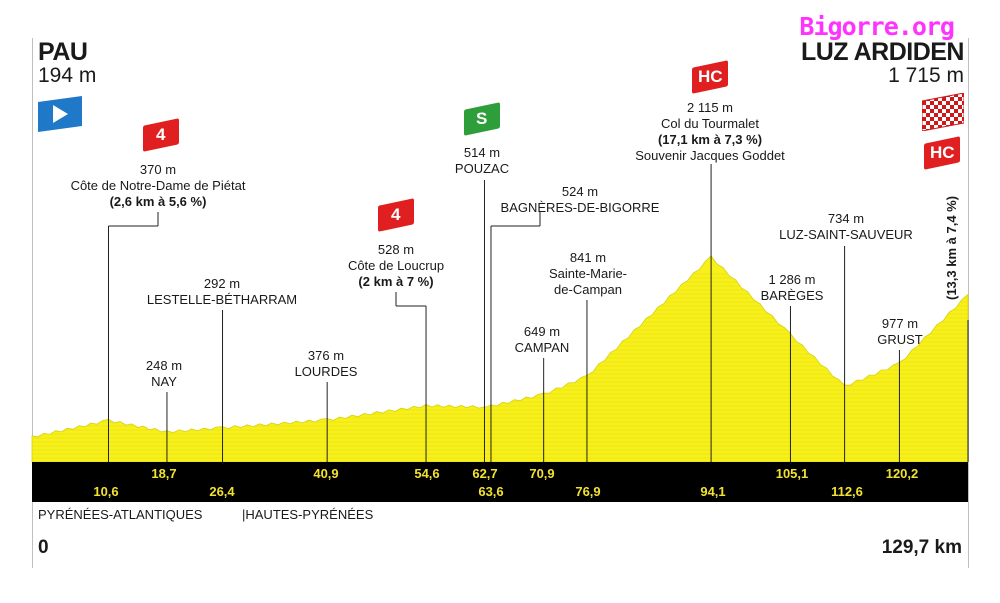  Describe the element at coordinates (588, 491) in the screenshot. I see `km-marker-76-9: 76,9` at that location.